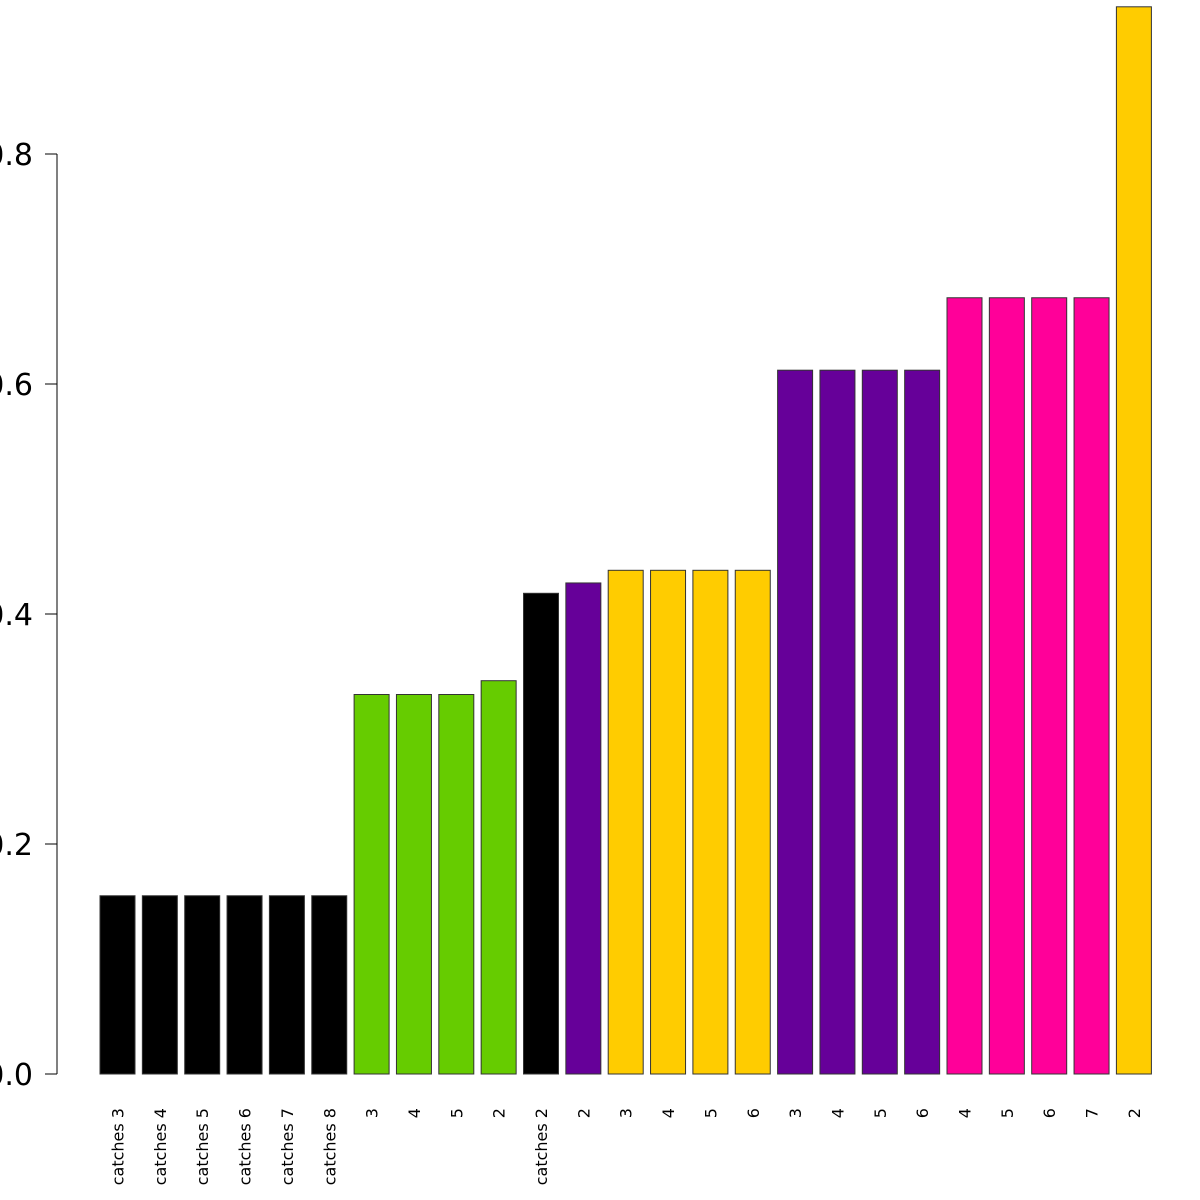  What do you see at coordinates (16, 155) in the screenshot?
I see `y-tick-label: 0.8` at bounding box center [16, 155].